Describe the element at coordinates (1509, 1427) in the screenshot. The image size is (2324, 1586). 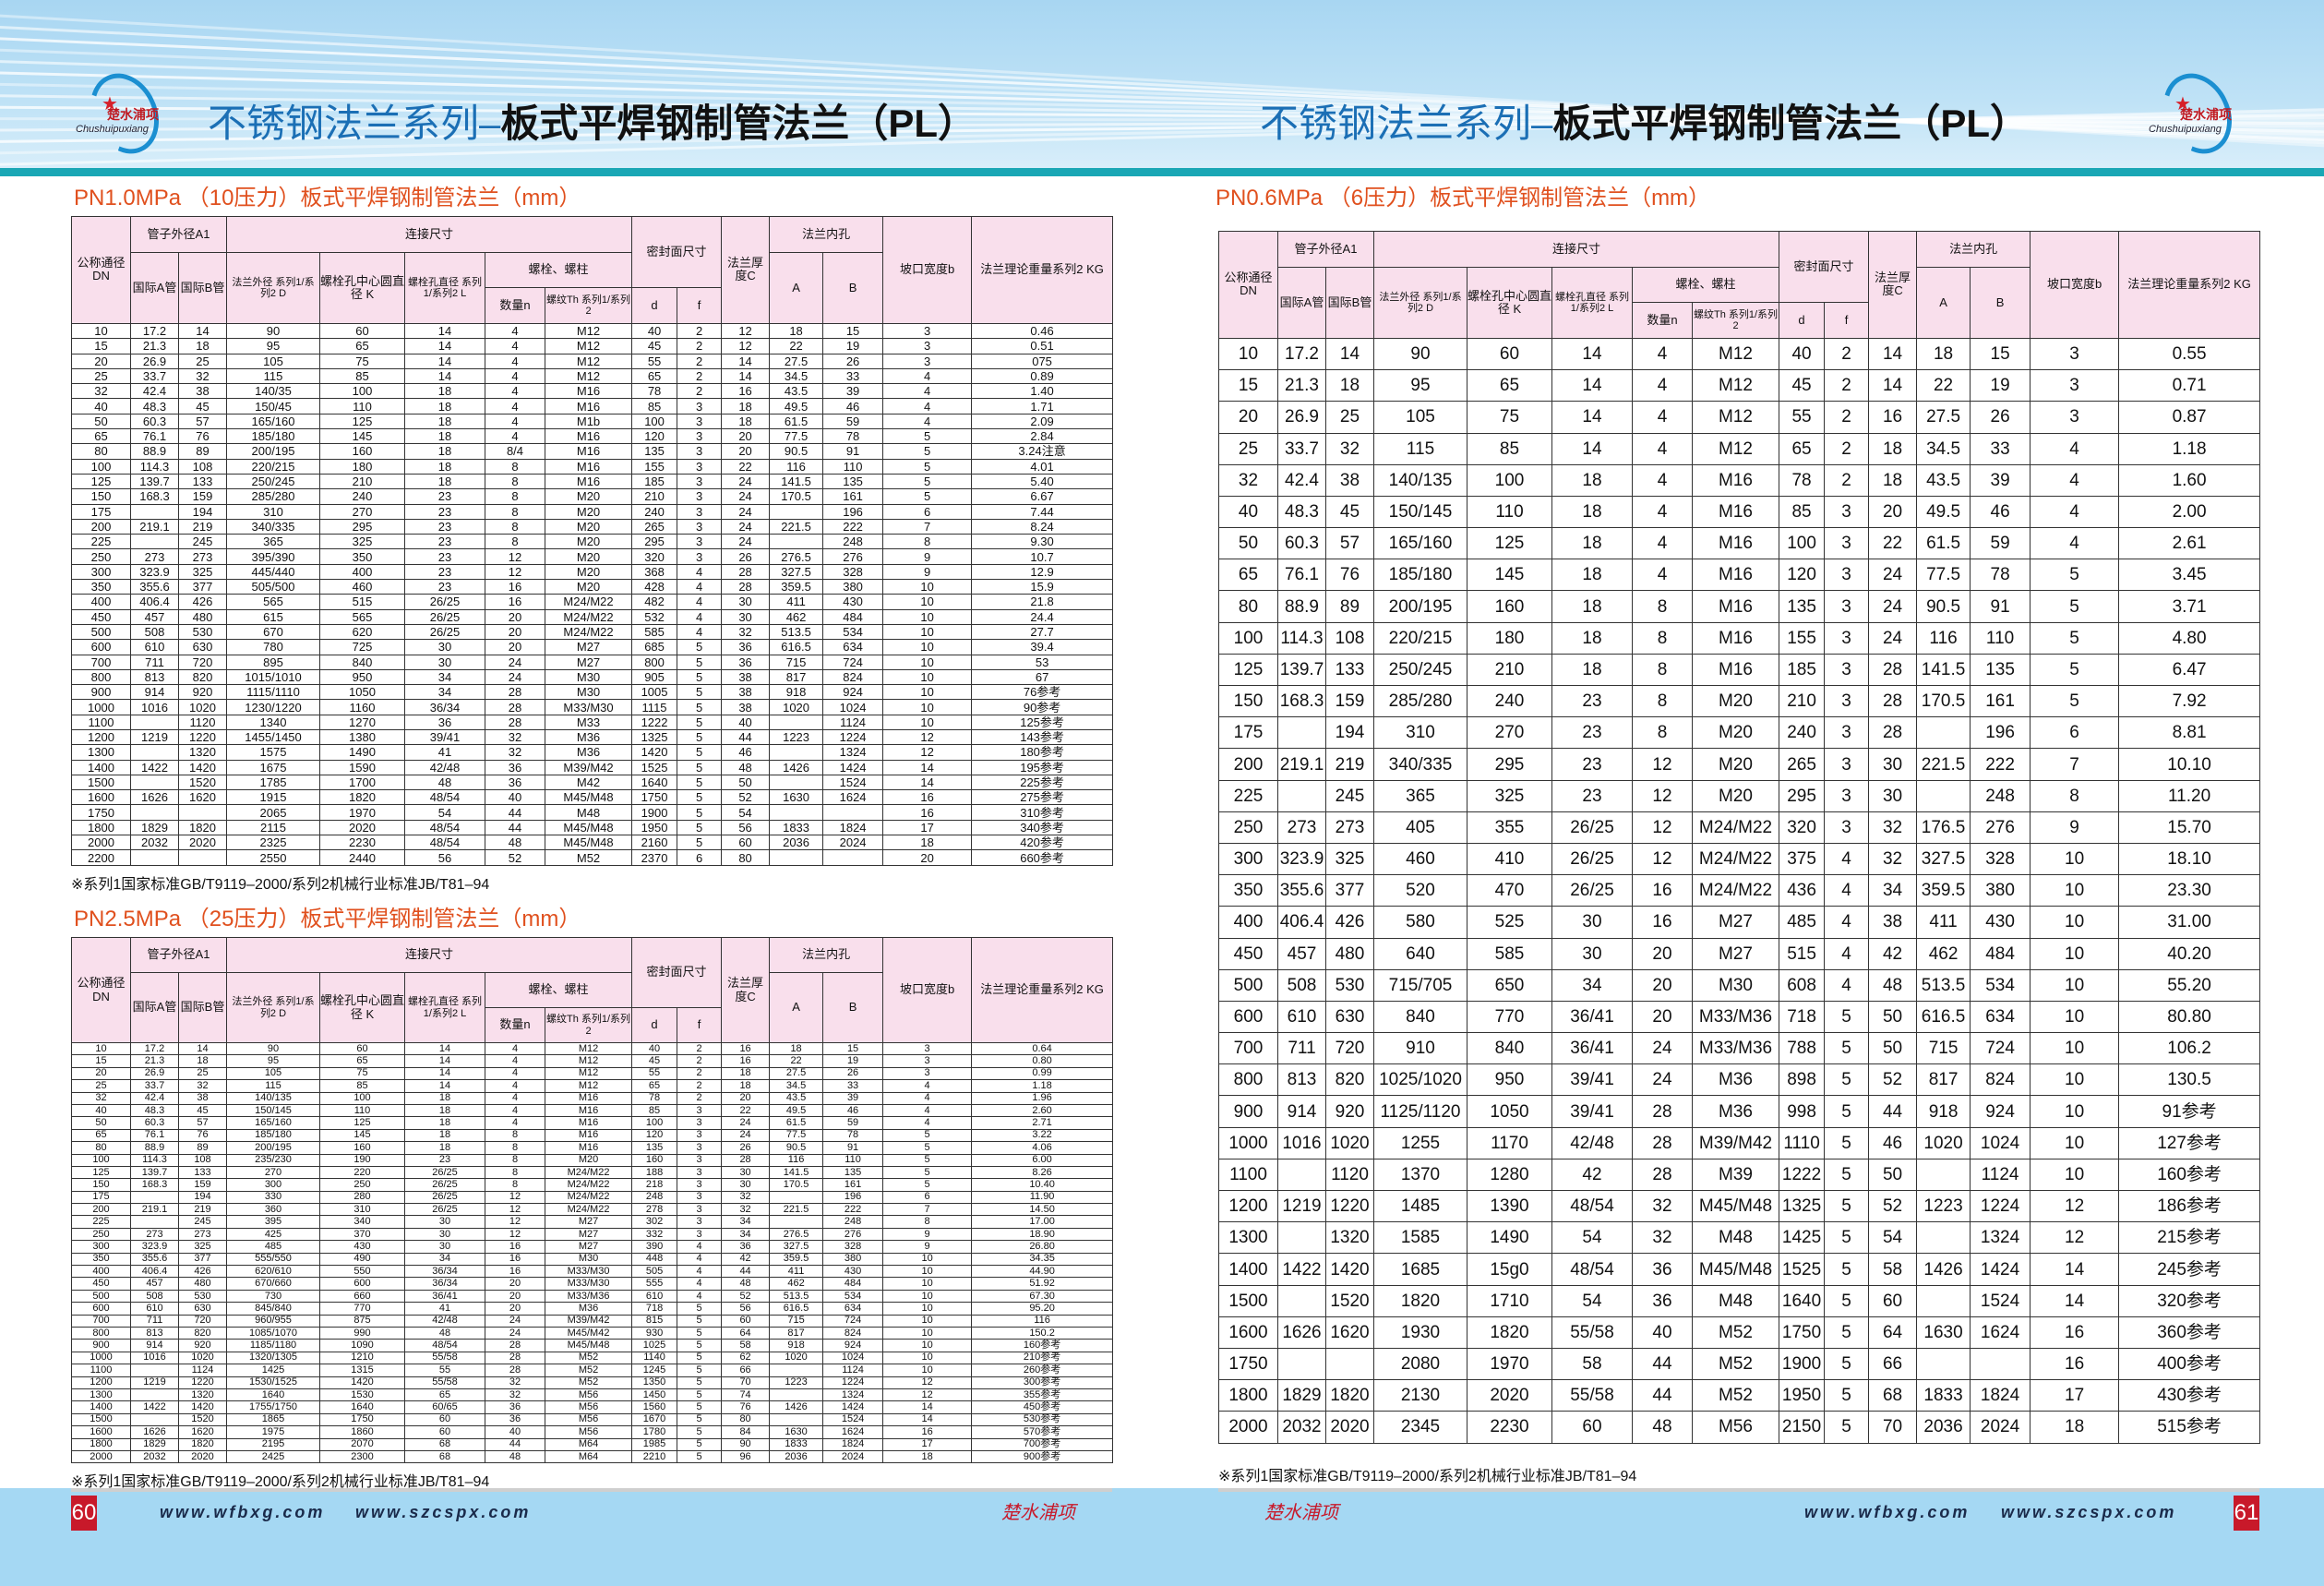
I see `cell-bolt-circle: 2230` at that location.